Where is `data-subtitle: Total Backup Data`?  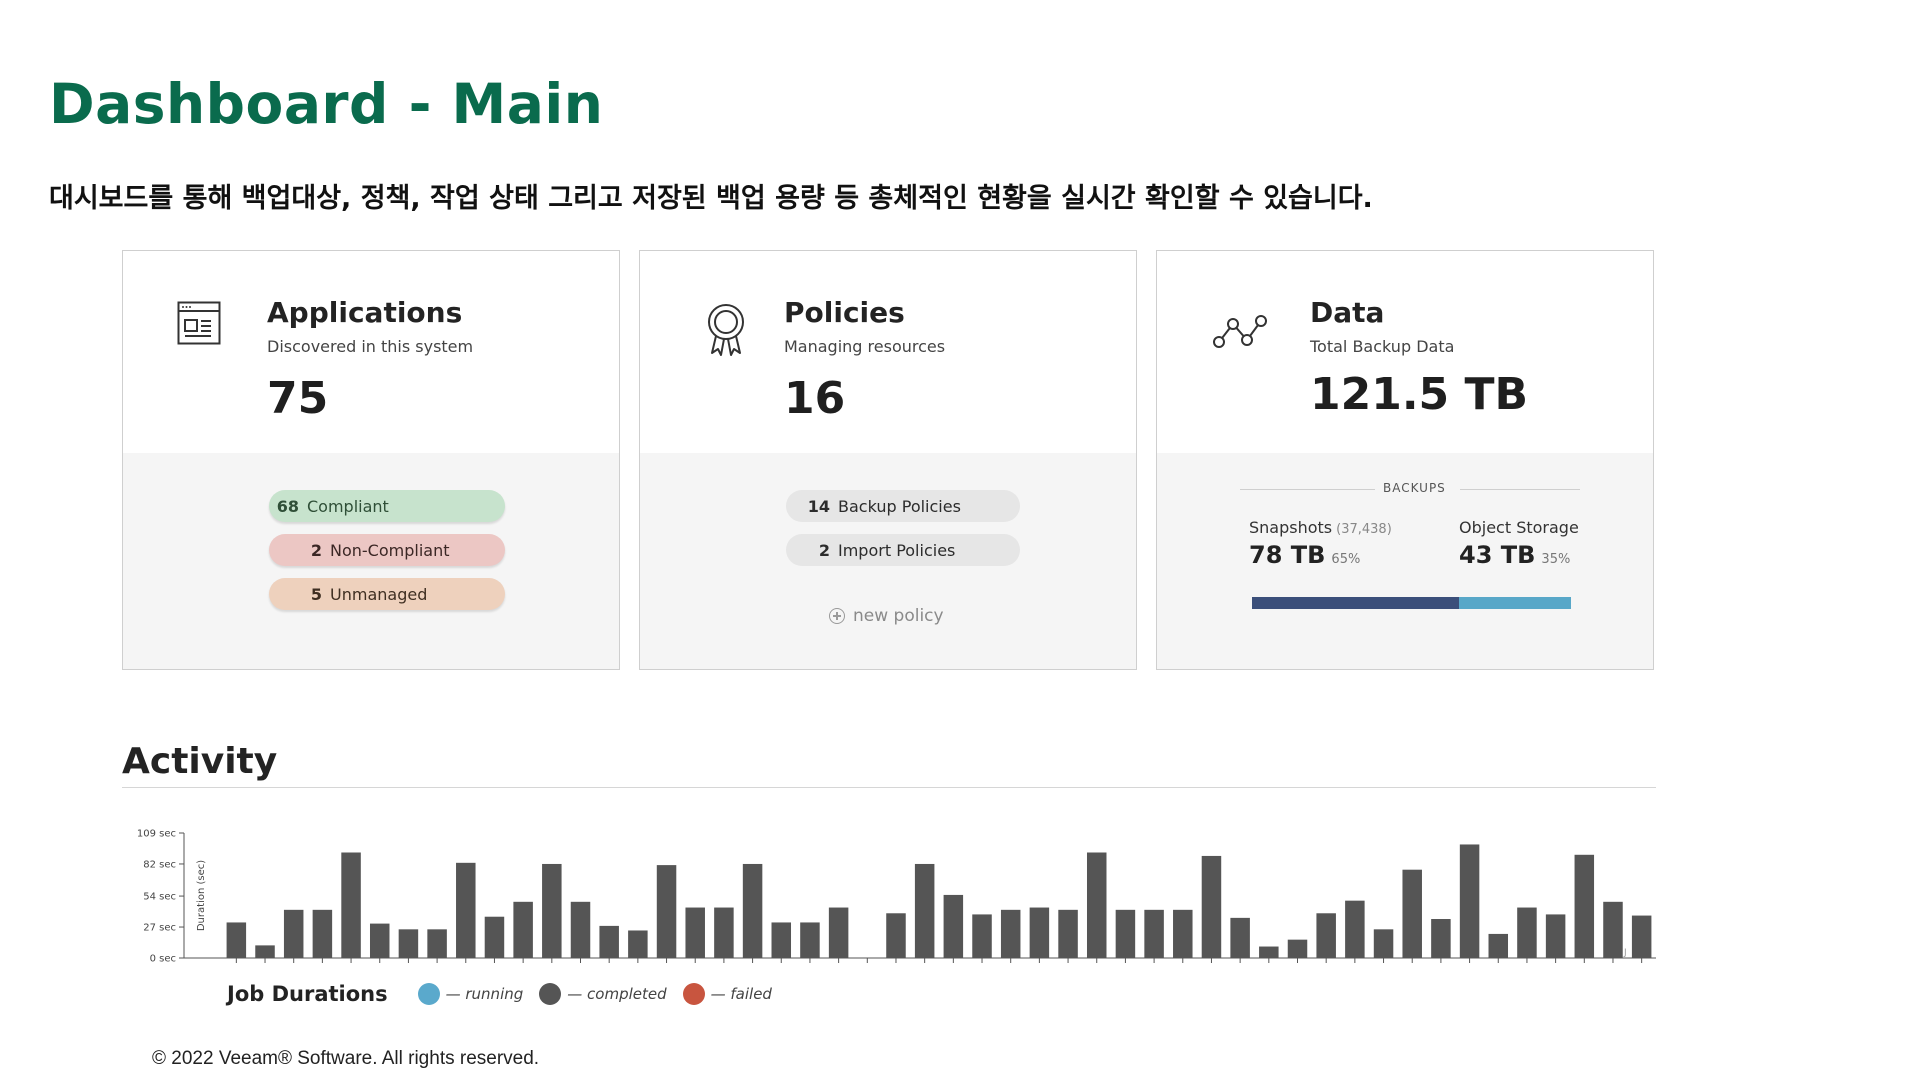 data-subtitle: Total Backup Data is located at coordinates (1382, 346).